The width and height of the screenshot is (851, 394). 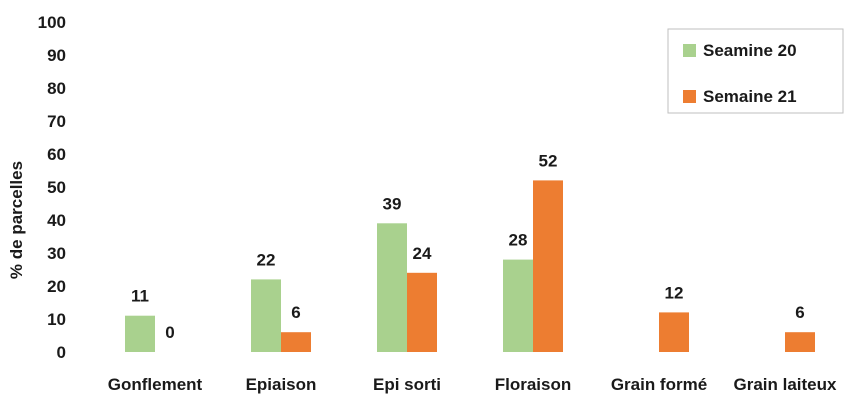 What do you see at coordinates (56, 154) in the screenshot?
I see `y-tick-label: 60` at bounding box center [56, 154].